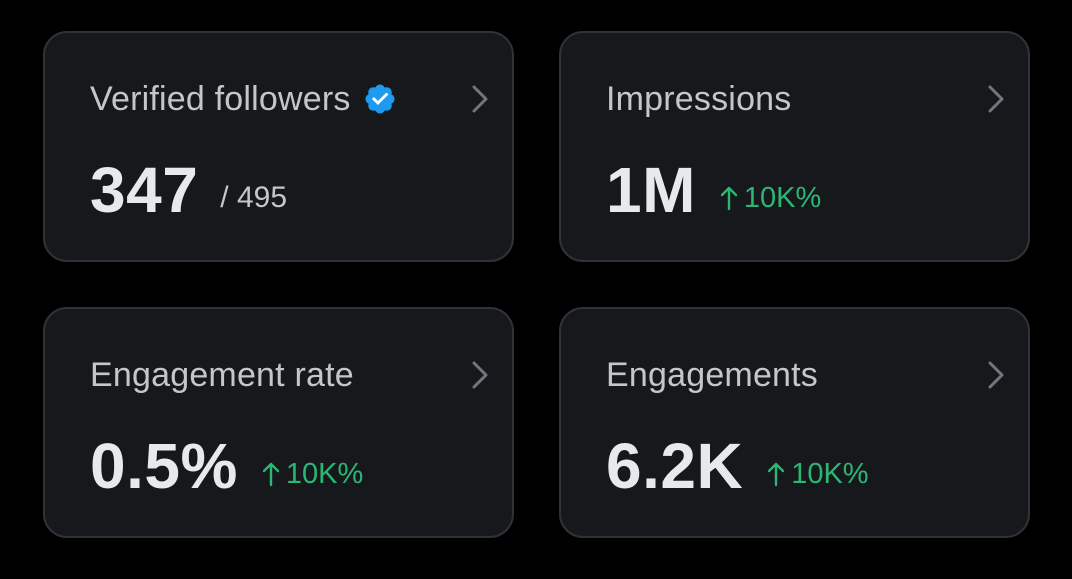 This screenshot has height=579, width=1072. I want to click on card-value: 1M, so click(651, 190).